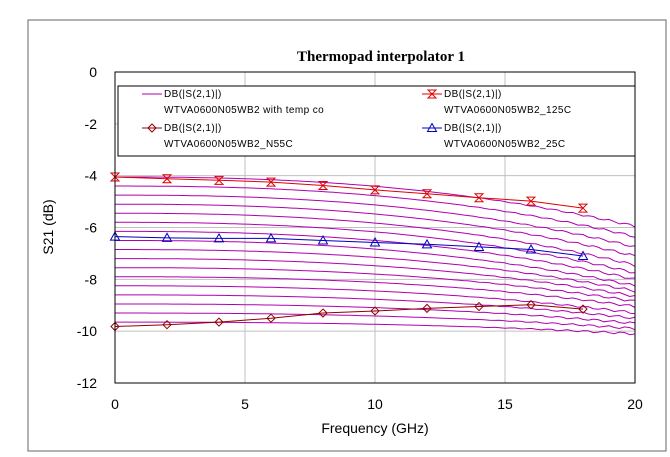 The width and height of the screenshot is (670, 457). Describe the element at coordinates (91, 279) in the screenshot. I see `y-tick-label: -8` at that location.